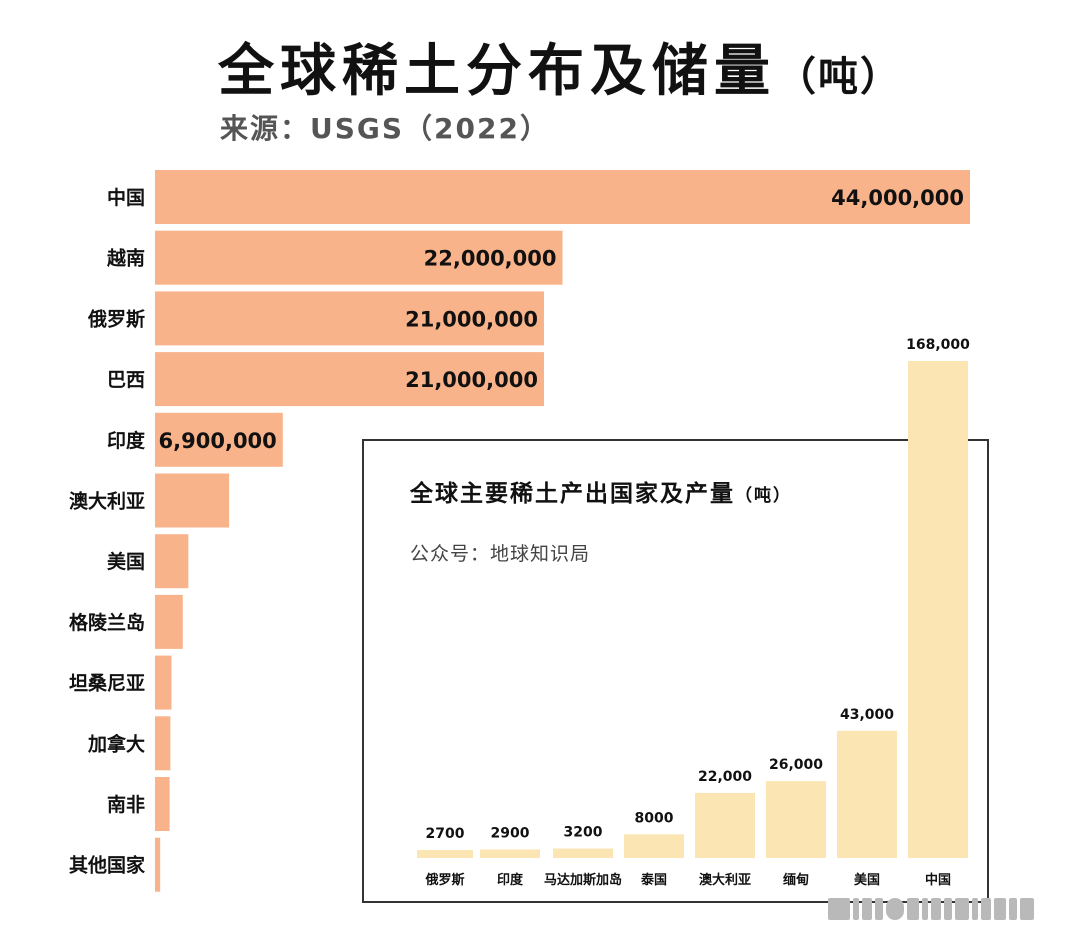 The image size is (1080, 944). I want to click on production-value-label: 8000, so click(654, 818).